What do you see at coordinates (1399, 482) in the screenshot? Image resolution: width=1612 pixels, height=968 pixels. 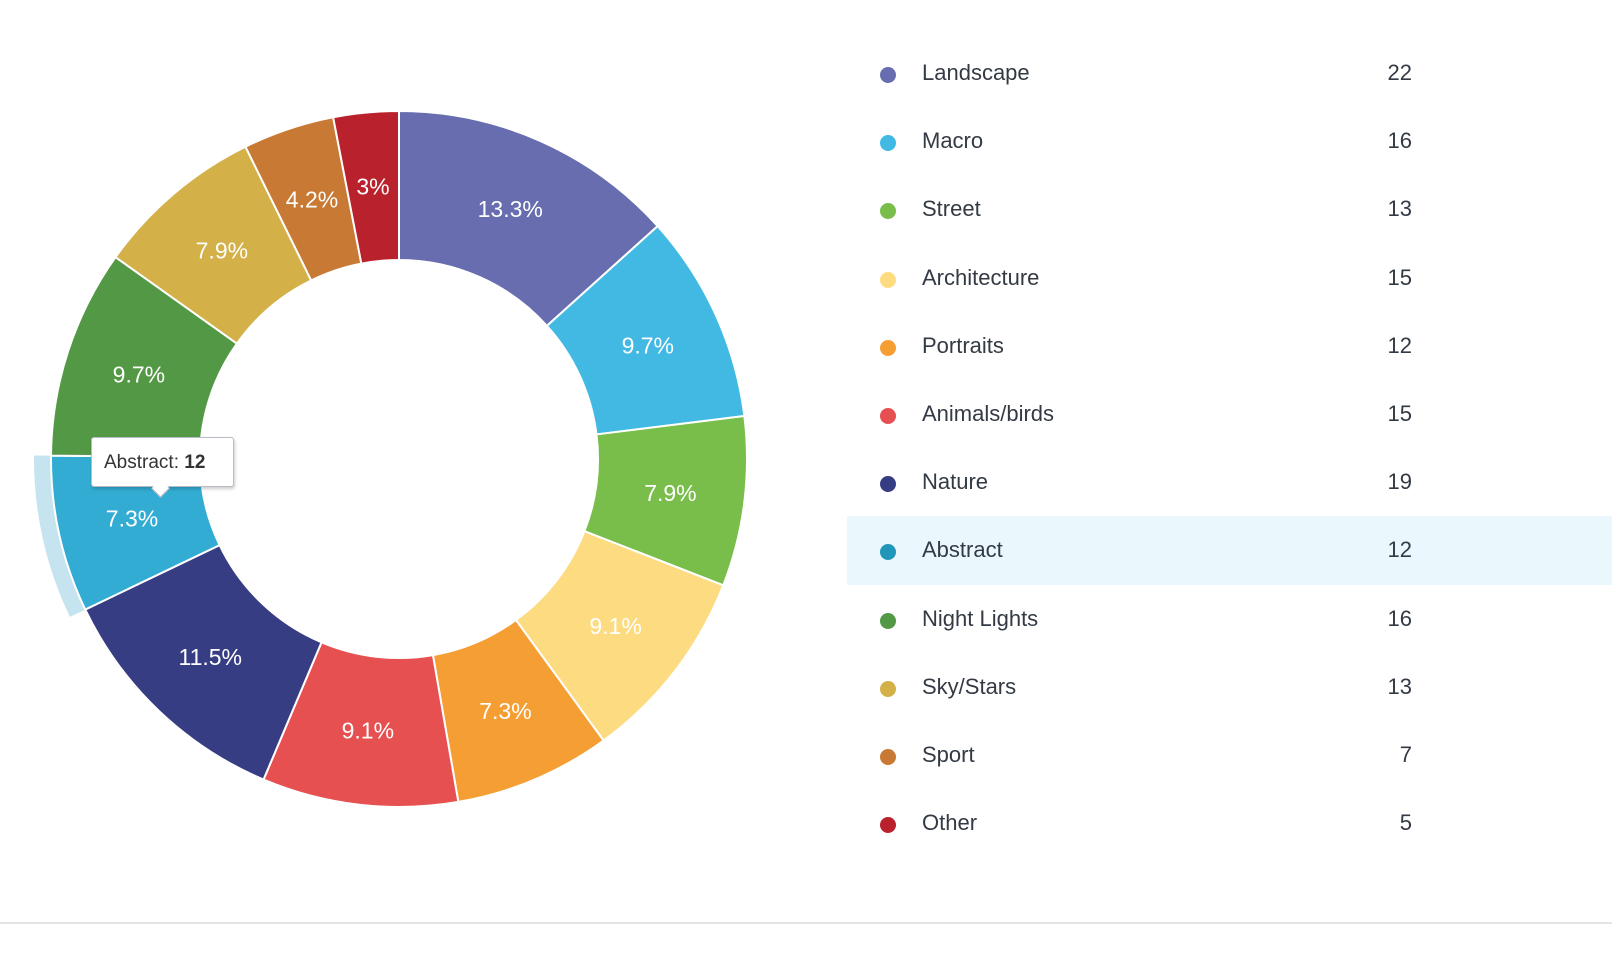 I see `legend-value: 19` at bounding box center [1399, 482].